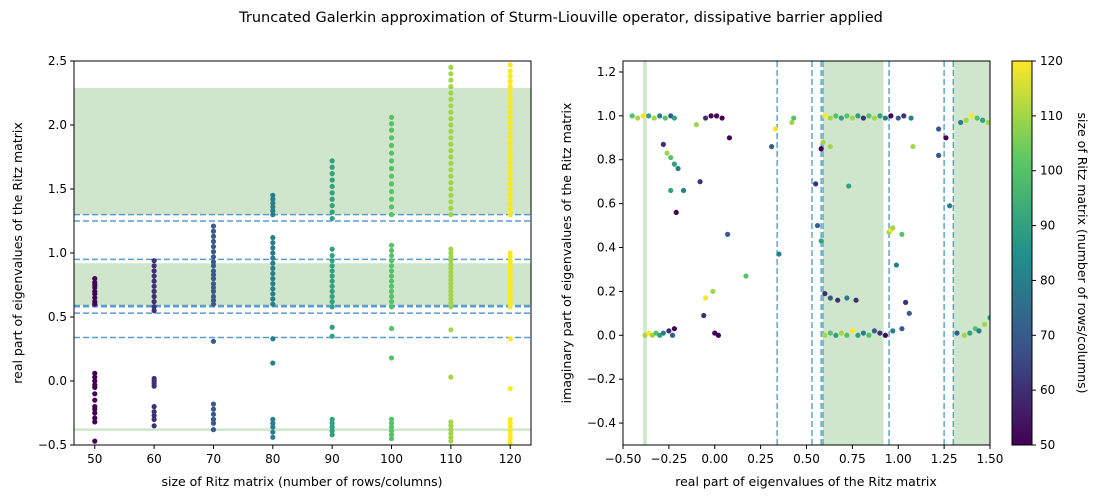 Image resolution: width=1098 pixels, height=498 pixels. Describe the element at coordinates (94, 459) in the screenshot. I see `x-tick-label: 50` at that location.